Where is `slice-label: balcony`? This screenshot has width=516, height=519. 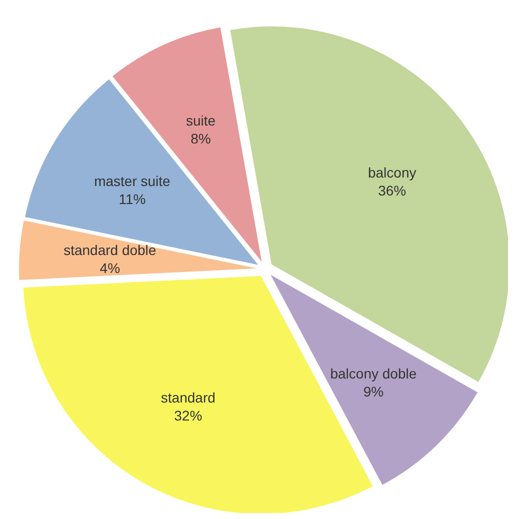 slice-label: balcony is located at coordinates (392, 172).